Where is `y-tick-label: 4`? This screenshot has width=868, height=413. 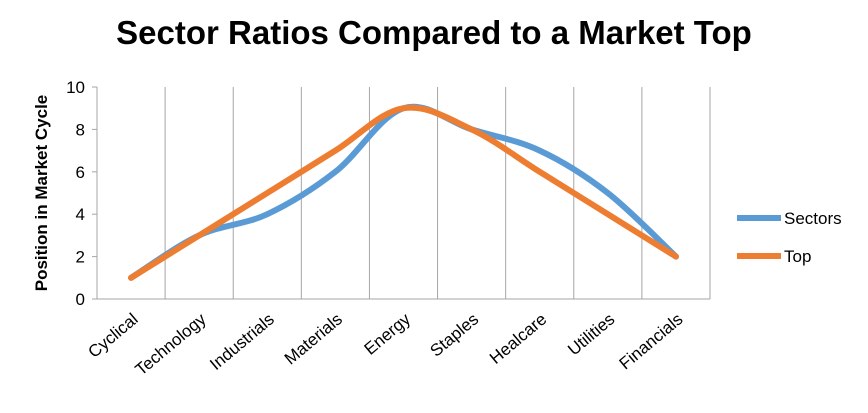
y-tick-label: 4 is located at coordinates (80, 214).